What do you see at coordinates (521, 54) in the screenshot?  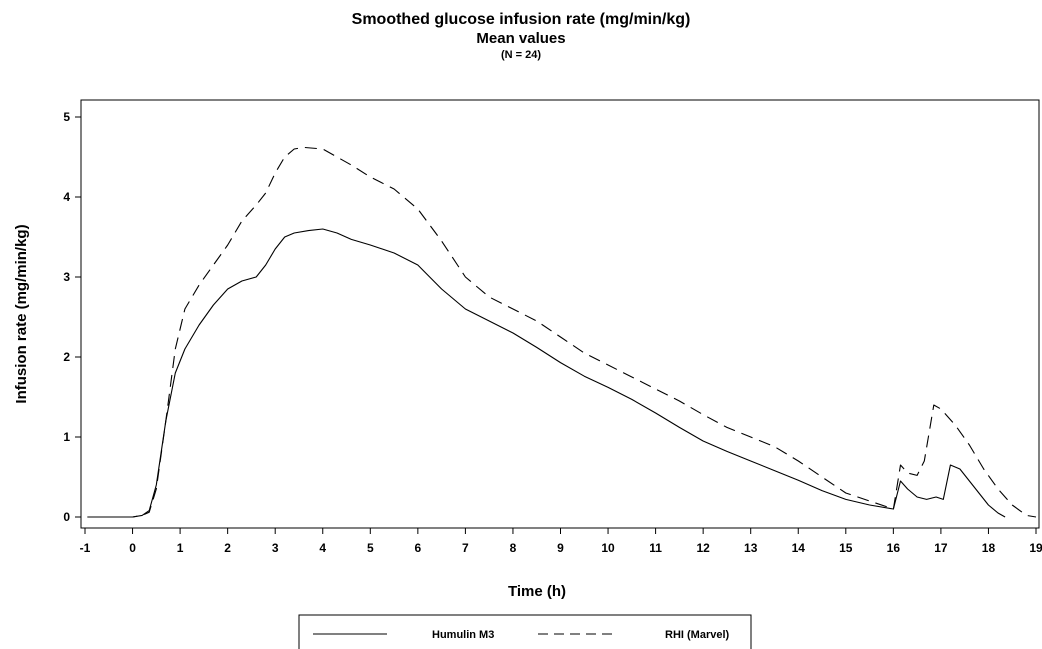 I see `chart-note: (N = 24)` at bounding box center [521, 54].